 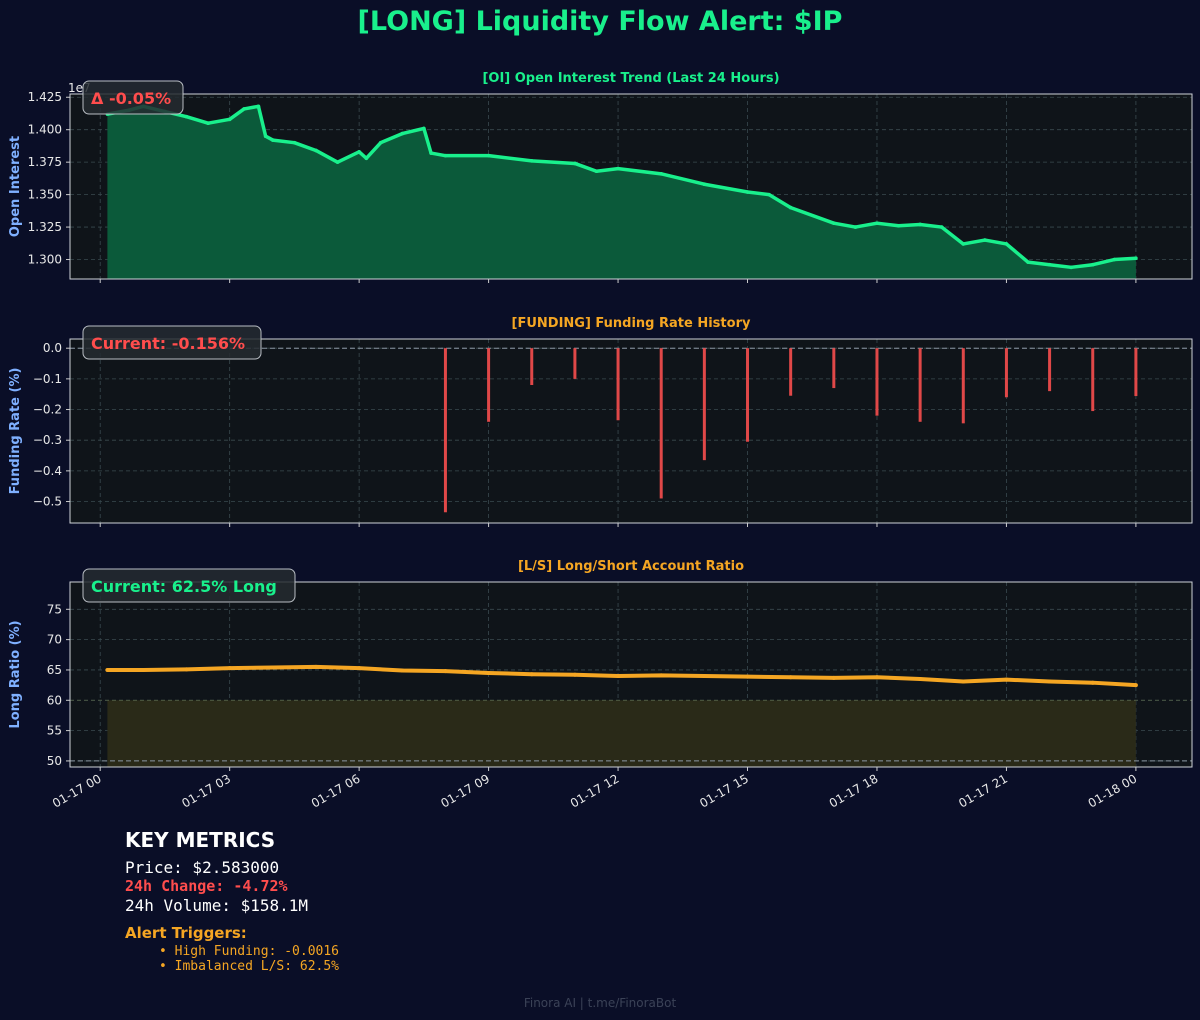 I want to click on page-title: [LONG] Liquidity Flow Alert: $IP, so click(x=600, y=21).